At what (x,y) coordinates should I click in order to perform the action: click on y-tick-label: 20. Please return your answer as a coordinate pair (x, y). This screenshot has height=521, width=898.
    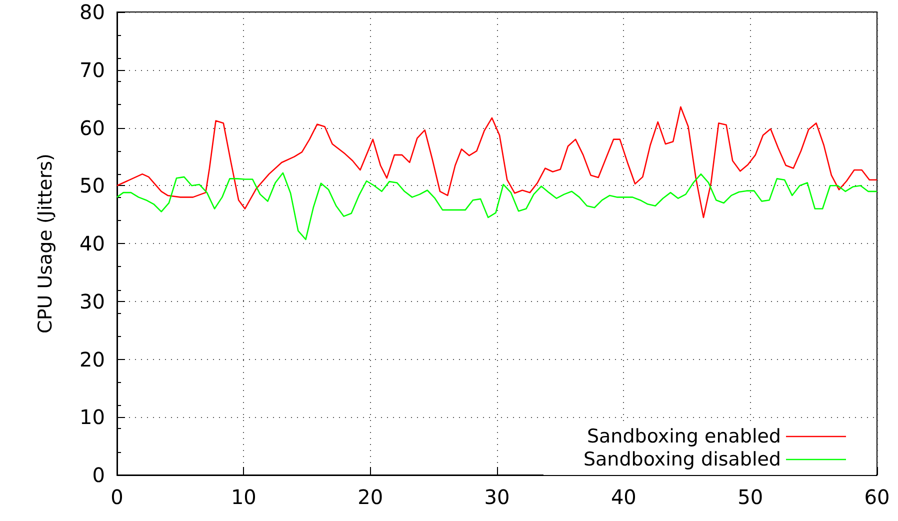
    Looking at the image, I should click on (92, 359).